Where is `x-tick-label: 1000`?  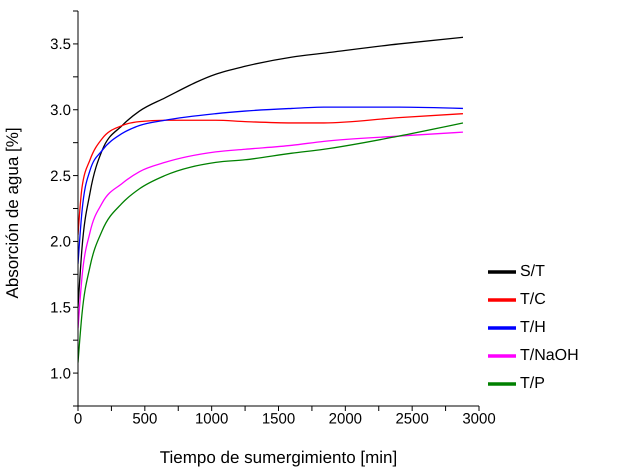
x-tick-label: 1000 is located at coordinates (211, 419).